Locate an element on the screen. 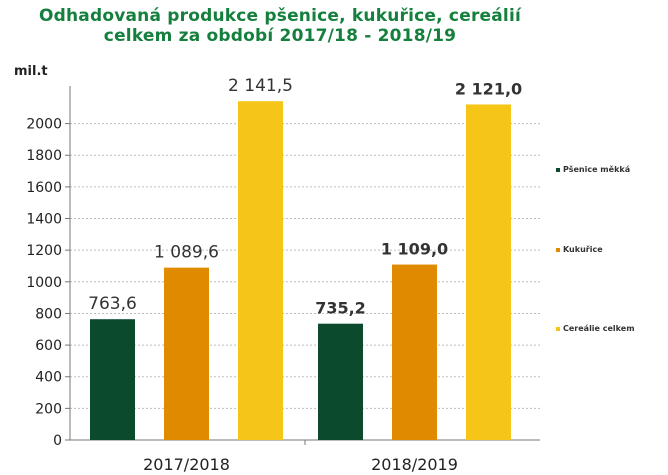 Image resolution: width=668 pixels, height=475 pixels. data-label: 1 089,6 is located at coordinates (186, 253).